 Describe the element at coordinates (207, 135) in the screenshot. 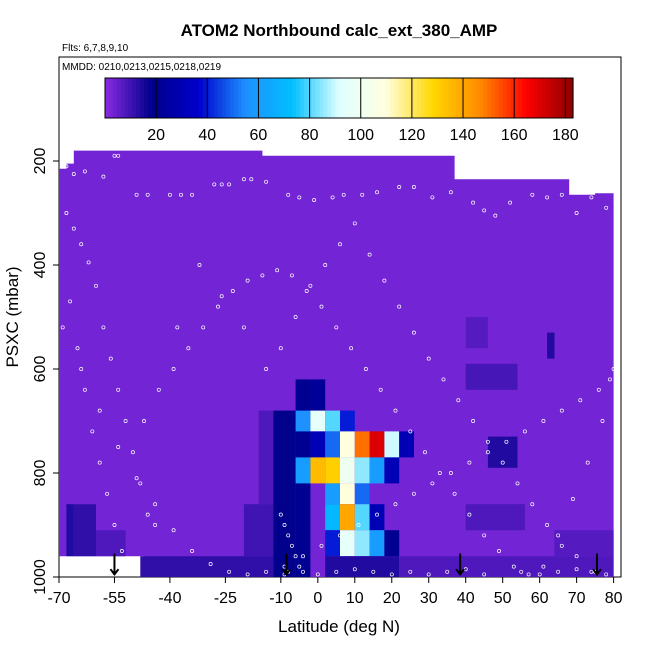

I see `colorbar-tick-label: 40` at that location.